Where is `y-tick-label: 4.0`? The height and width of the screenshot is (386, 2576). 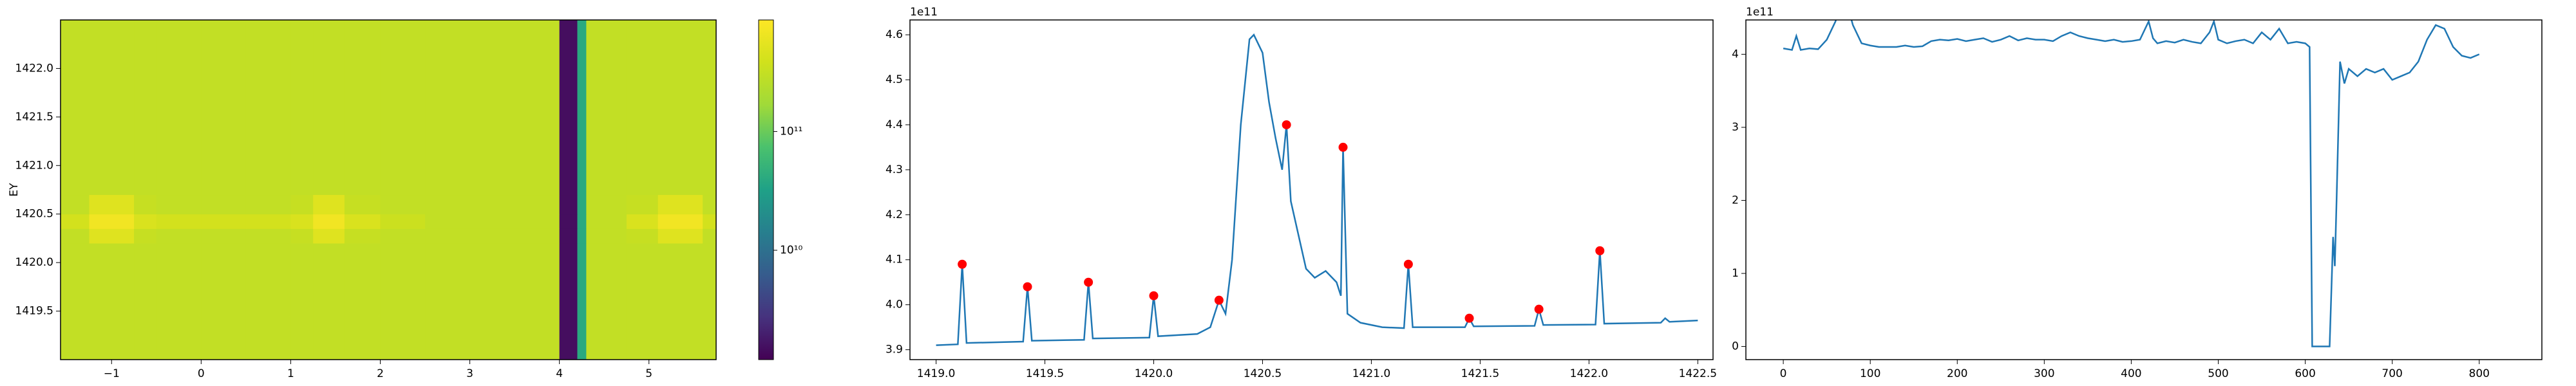
y-tick-label: 4.0 is located at coordinates (894, 305).